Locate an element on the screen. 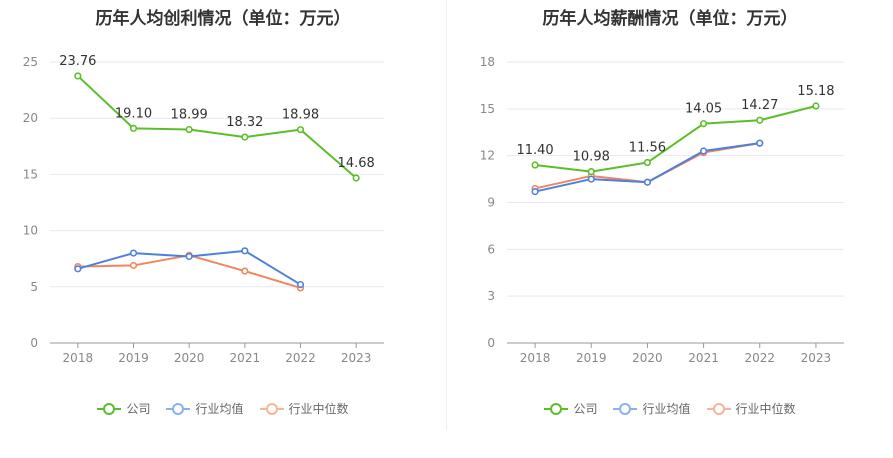  data-label: 19.10 is located at coordinates (133, 113).